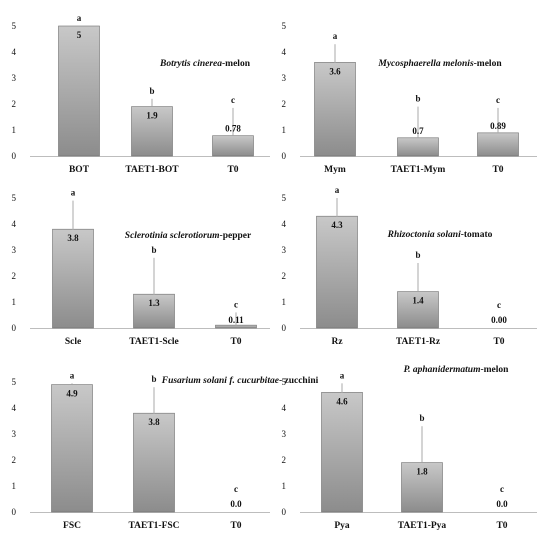 The width and height of the screenshot is (550, 543). What do you see at coordinates (418, 131) in the screenshot?
I see `data-label: 0.7` at bounding box center [418, 131].